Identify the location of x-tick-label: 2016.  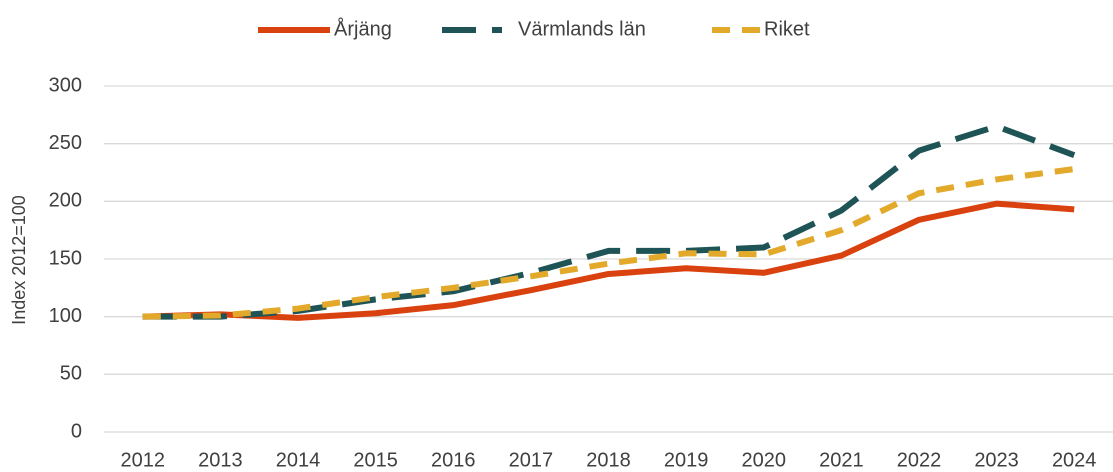
(453, 460).